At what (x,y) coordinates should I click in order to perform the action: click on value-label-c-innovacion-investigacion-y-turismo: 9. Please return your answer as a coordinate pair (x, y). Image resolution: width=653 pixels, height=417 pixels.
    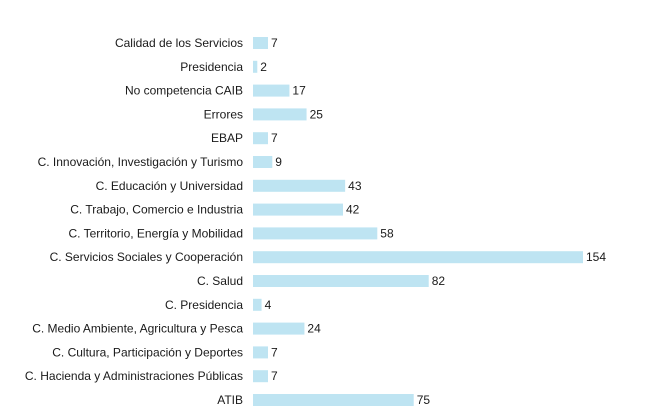
    Looking at the image, I should click on (278, 162).